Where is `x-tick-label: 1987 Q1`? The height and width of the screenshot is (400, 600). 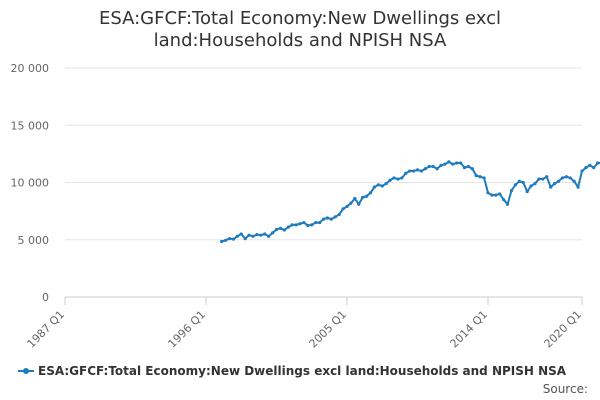 x-tick-label: 1987 Q1 is located at coordinates (46, 329).